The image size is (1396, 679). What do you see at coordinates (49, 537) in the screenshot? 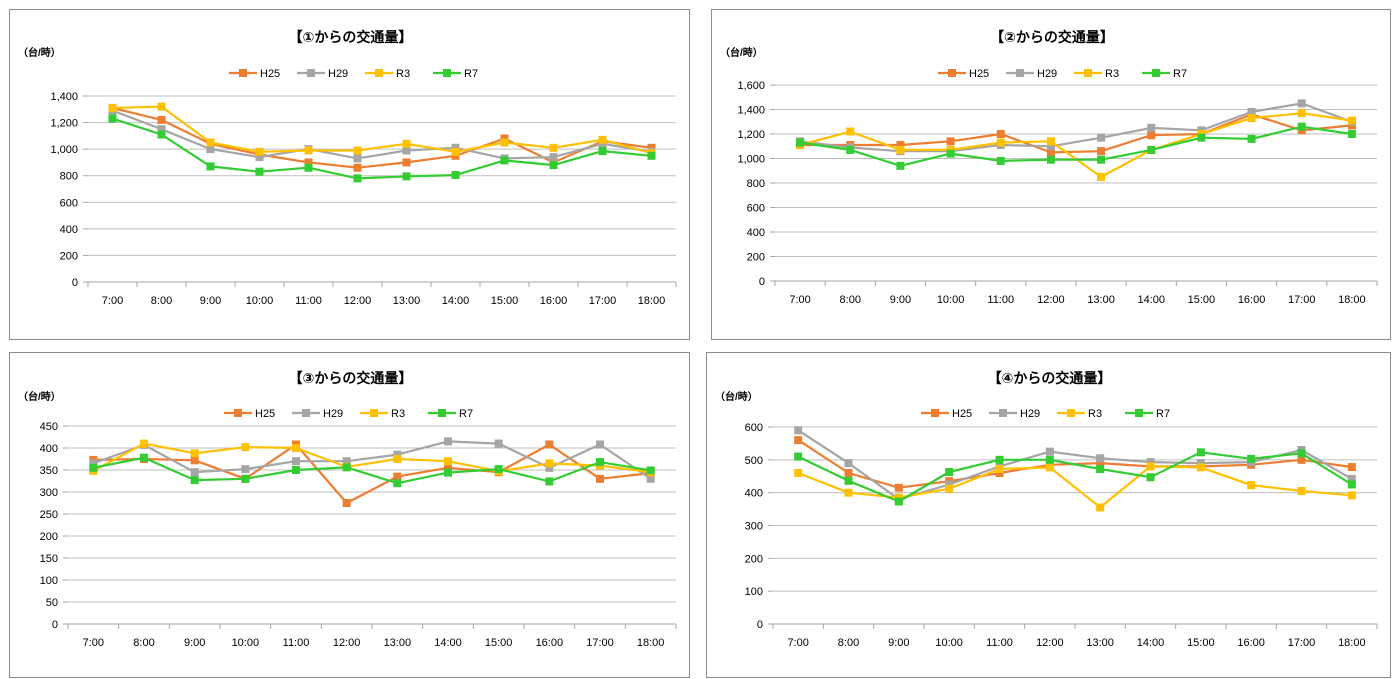
I see `y-tick-label: 200` at bounding box center [49, 537].